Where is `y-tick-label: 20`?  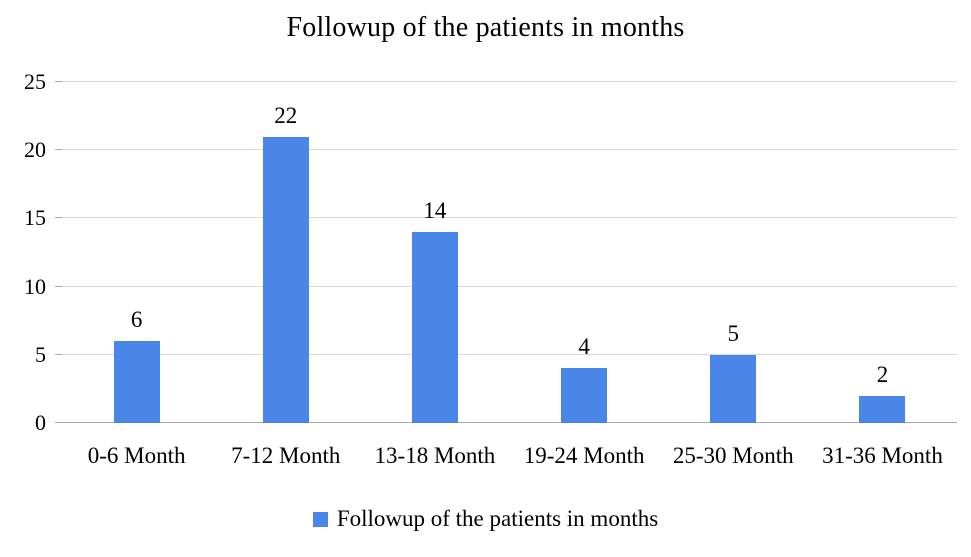
y-tick-label: 20 is located at coordinates (35, 150).